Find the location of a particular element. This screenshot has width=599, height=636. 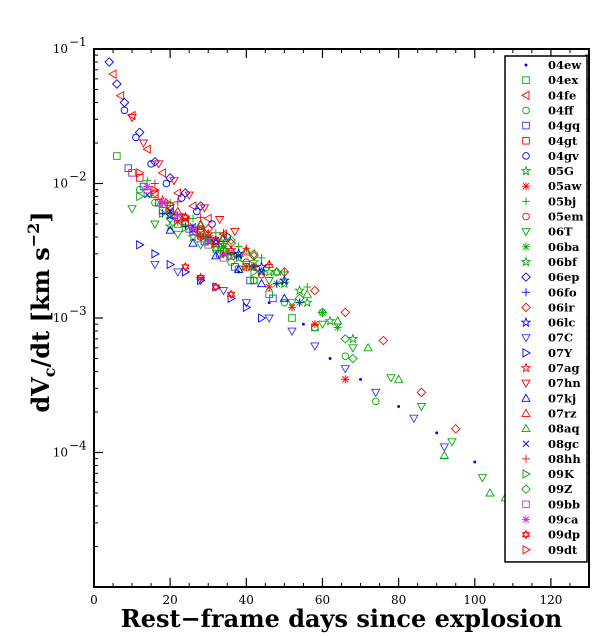

legend-label: 06T is located at coordinates (560, 232).